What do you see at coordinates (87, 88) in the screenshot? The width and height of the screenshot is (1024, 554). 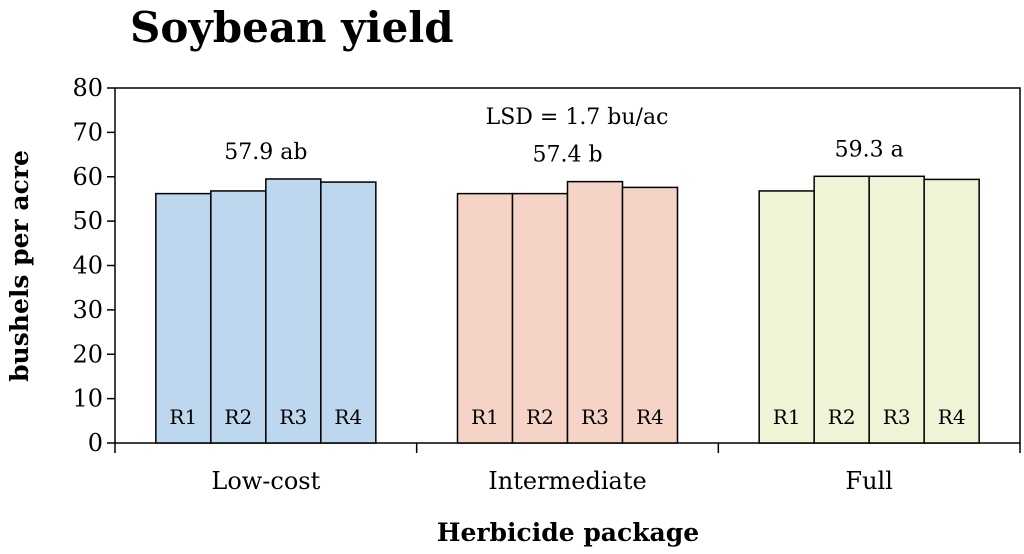 I see `y-tick-label: 80` at bounding box center [87, 88].